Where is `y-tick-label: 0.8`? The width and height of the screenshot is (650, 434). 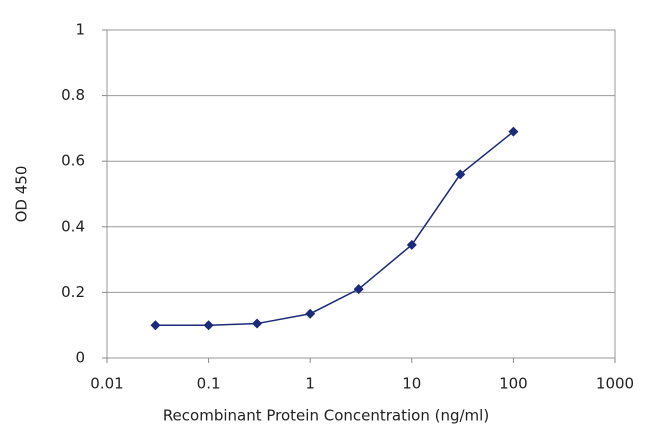 y-tick-label: 0.8 is located at coordinates (73, 95).